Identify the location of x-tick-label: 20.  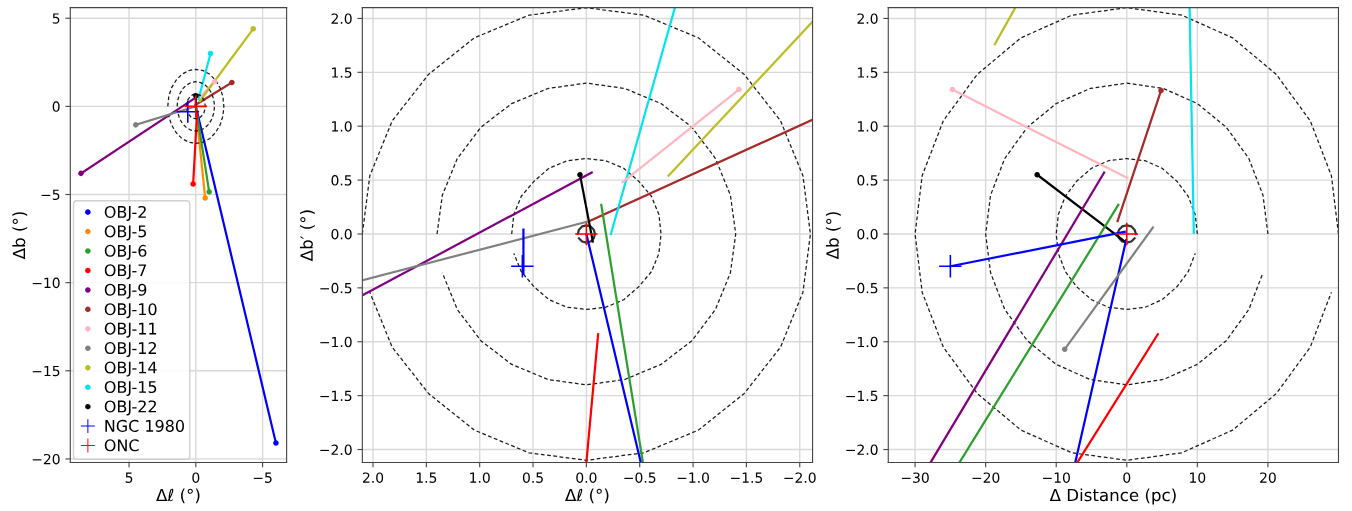
(1268, 477).